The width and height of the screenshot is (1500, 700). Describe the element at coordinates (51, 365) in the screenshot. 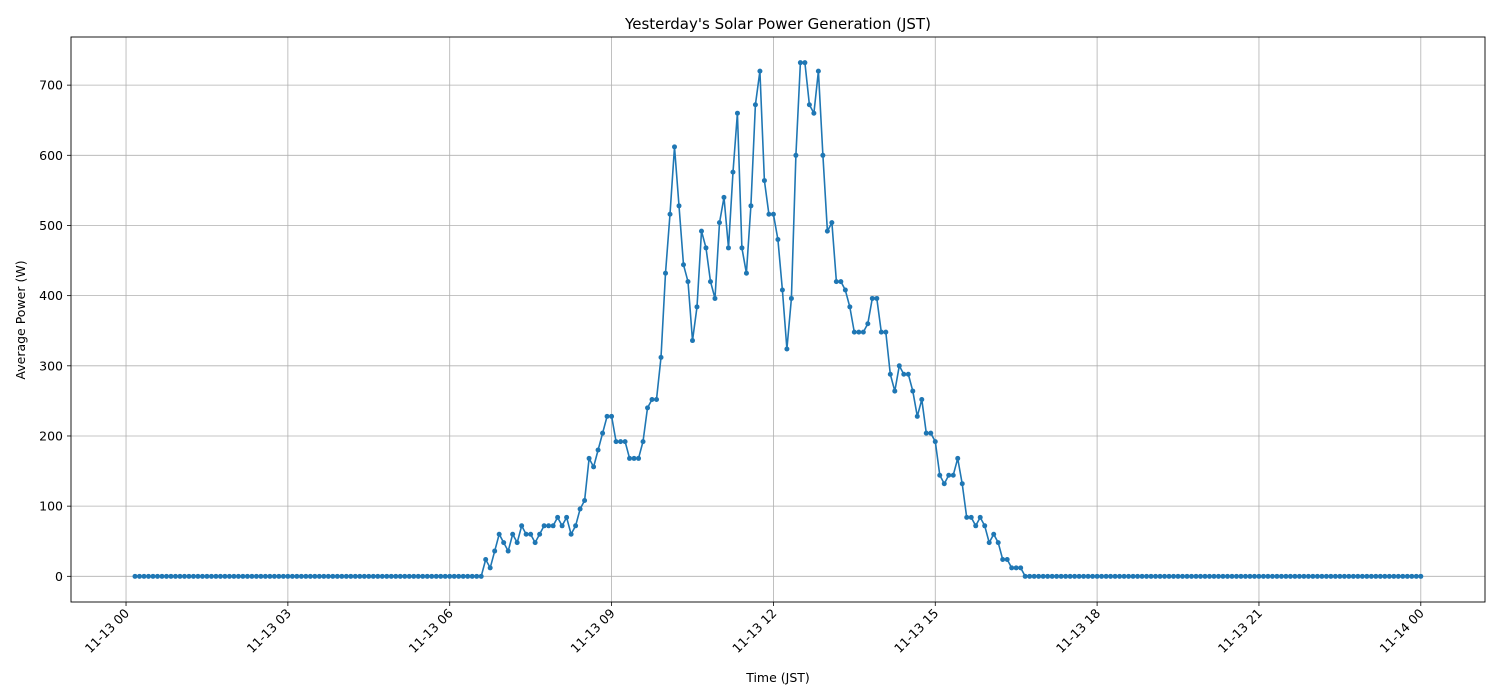

I see `y-tick-label: 300` at that location.